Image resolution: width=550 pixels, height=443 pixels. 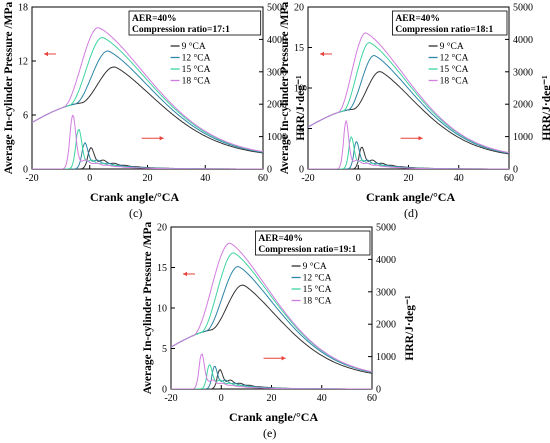 What do you see at coordinates (270, 433) in the screenshot?
I see `panel-caption-e: (e)` at bounding box center [270, 433].